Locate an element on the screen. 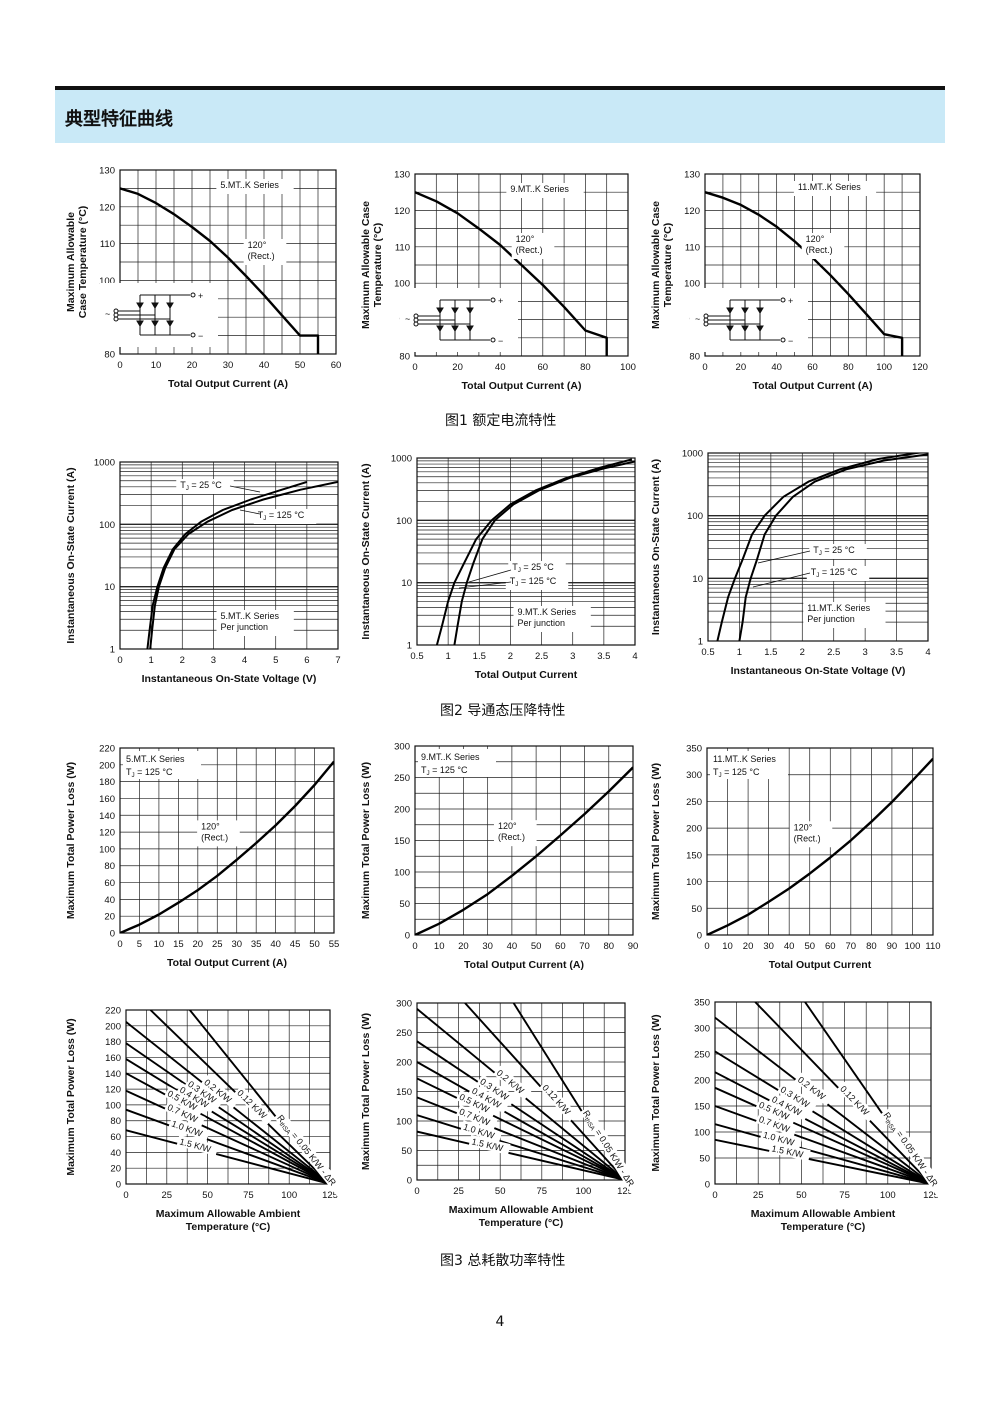 This screenshot has height=1414, width=1000. y-axis-title: Maximum Allowable Case is located at coordinates (656, 265).